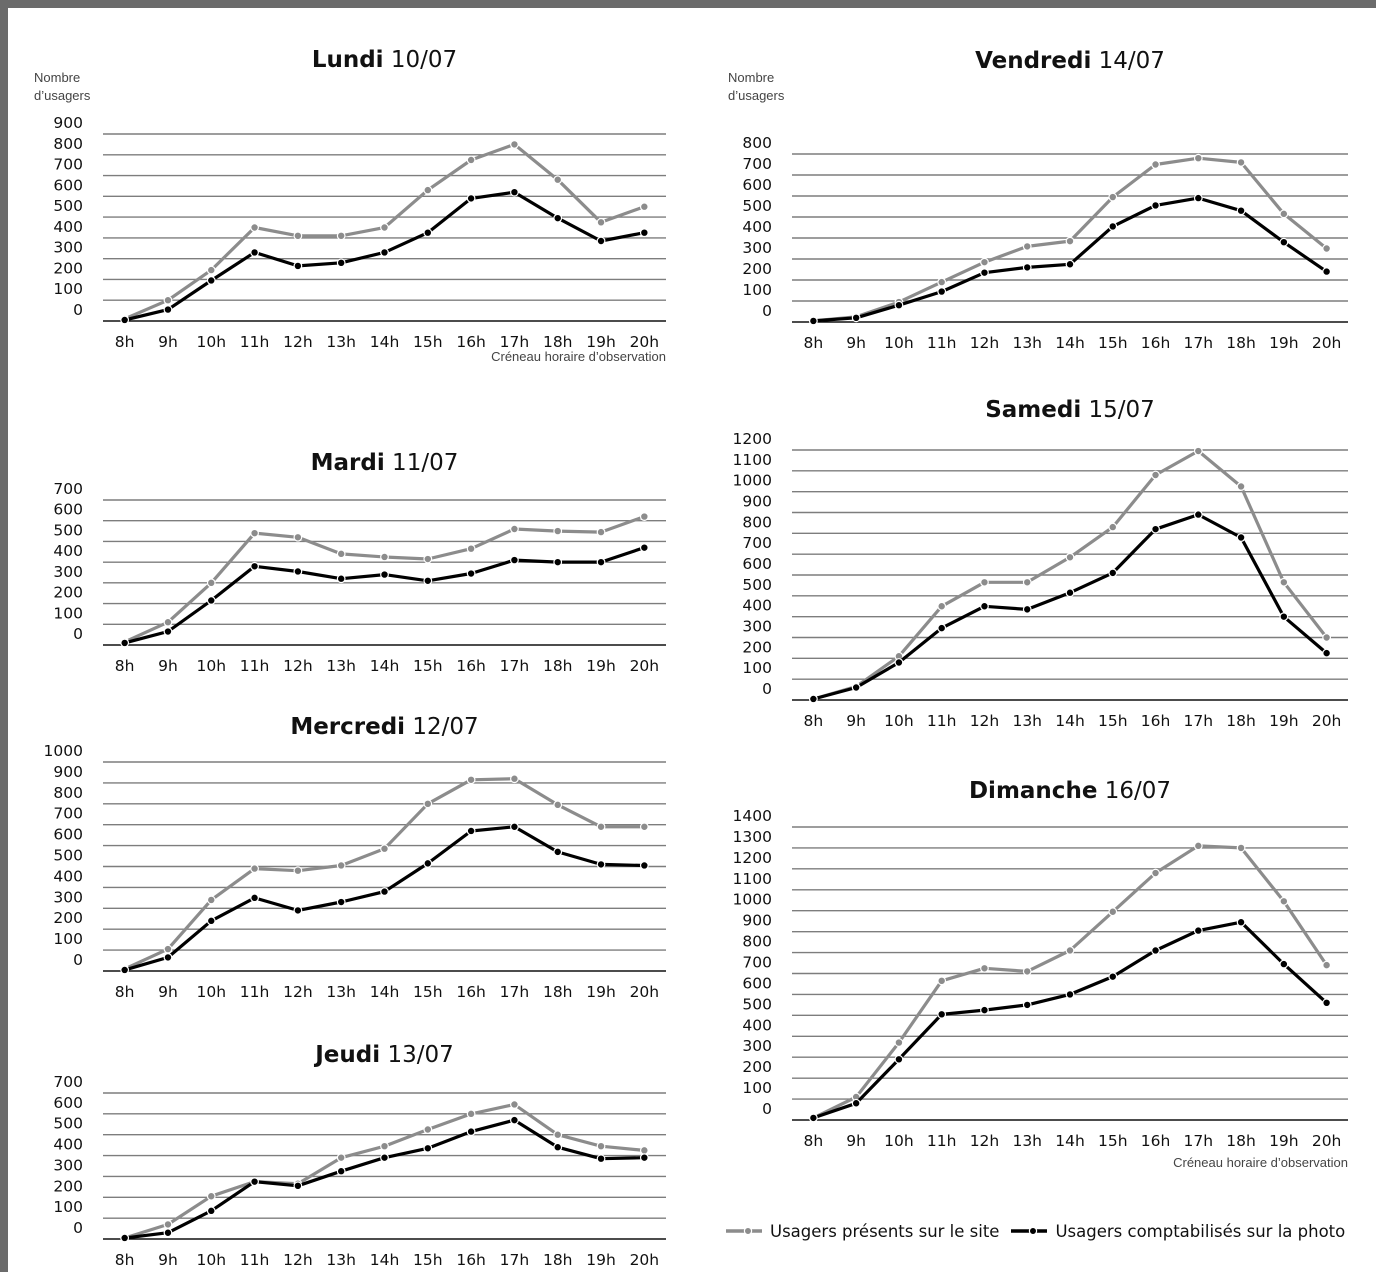 This screenshot has height=1280, width=1376. What do you see at coordinates (62, 95) in the screenshot?
I see `y-axis-label: d’usagers` at bounding box center [62, 95].